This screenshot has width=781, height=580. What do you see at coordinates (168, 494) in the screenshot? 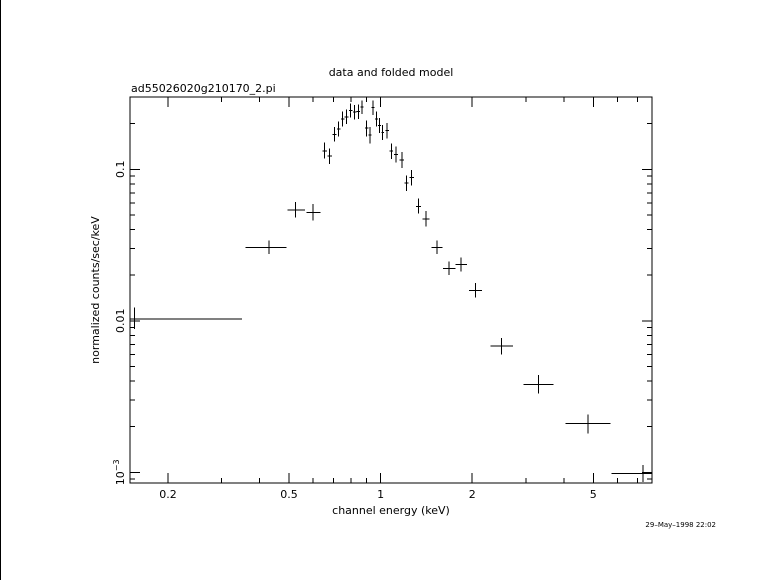
I see `x-tick-label: 0.2` at bounding box center [168, 494].